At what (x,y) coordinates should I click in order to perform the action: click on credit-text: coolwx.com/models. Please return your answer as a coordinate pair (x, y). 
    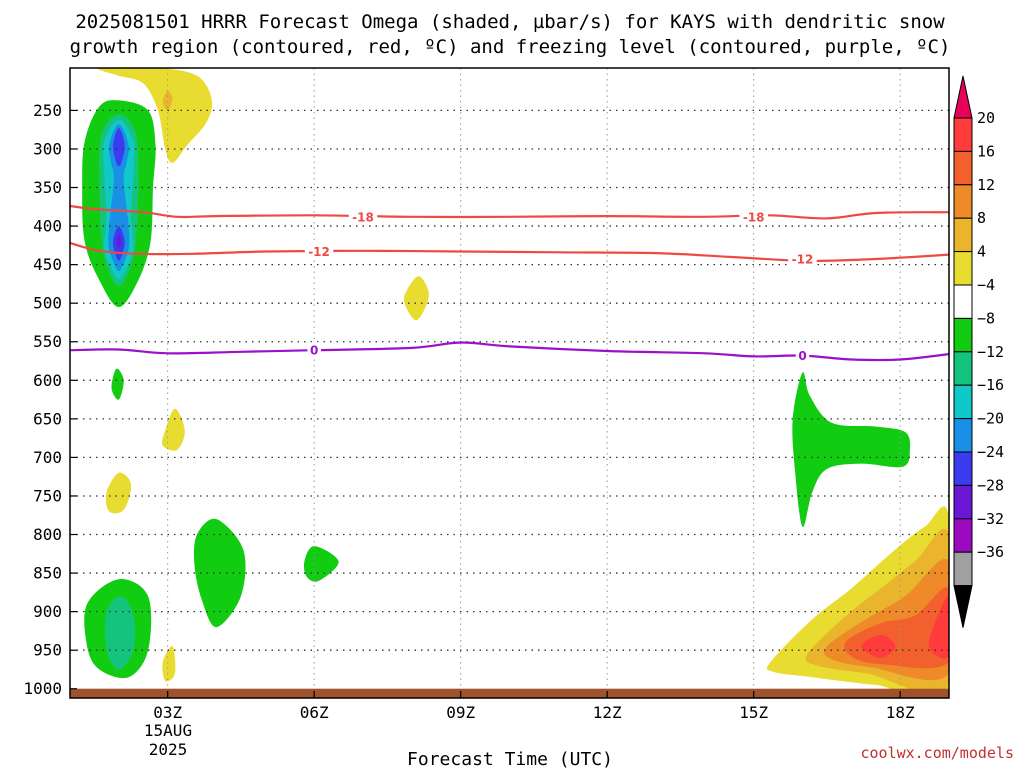
    Looking at the image, I should click on (937, 753).